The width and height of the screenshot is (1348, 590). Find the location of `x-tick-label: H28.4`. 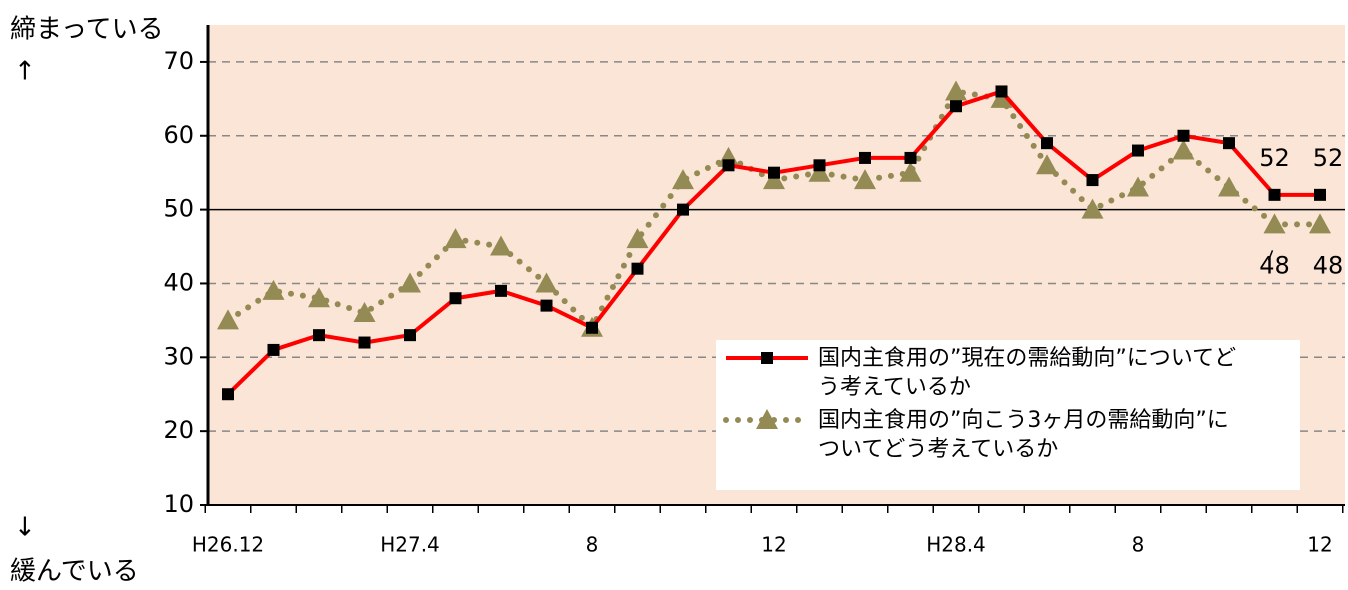

x-tick-label: H28.4 is located at coordinates (956, 545).